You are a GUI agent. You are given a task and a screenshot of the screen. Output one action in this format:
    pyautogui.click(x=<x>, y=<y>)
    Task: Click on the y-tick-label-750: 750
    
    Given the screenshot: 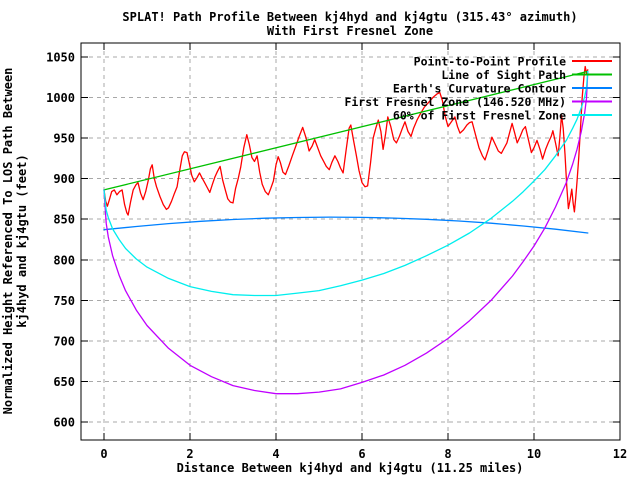 What is the action you would take?
    pyautogui.click(x=64, y=301)
    